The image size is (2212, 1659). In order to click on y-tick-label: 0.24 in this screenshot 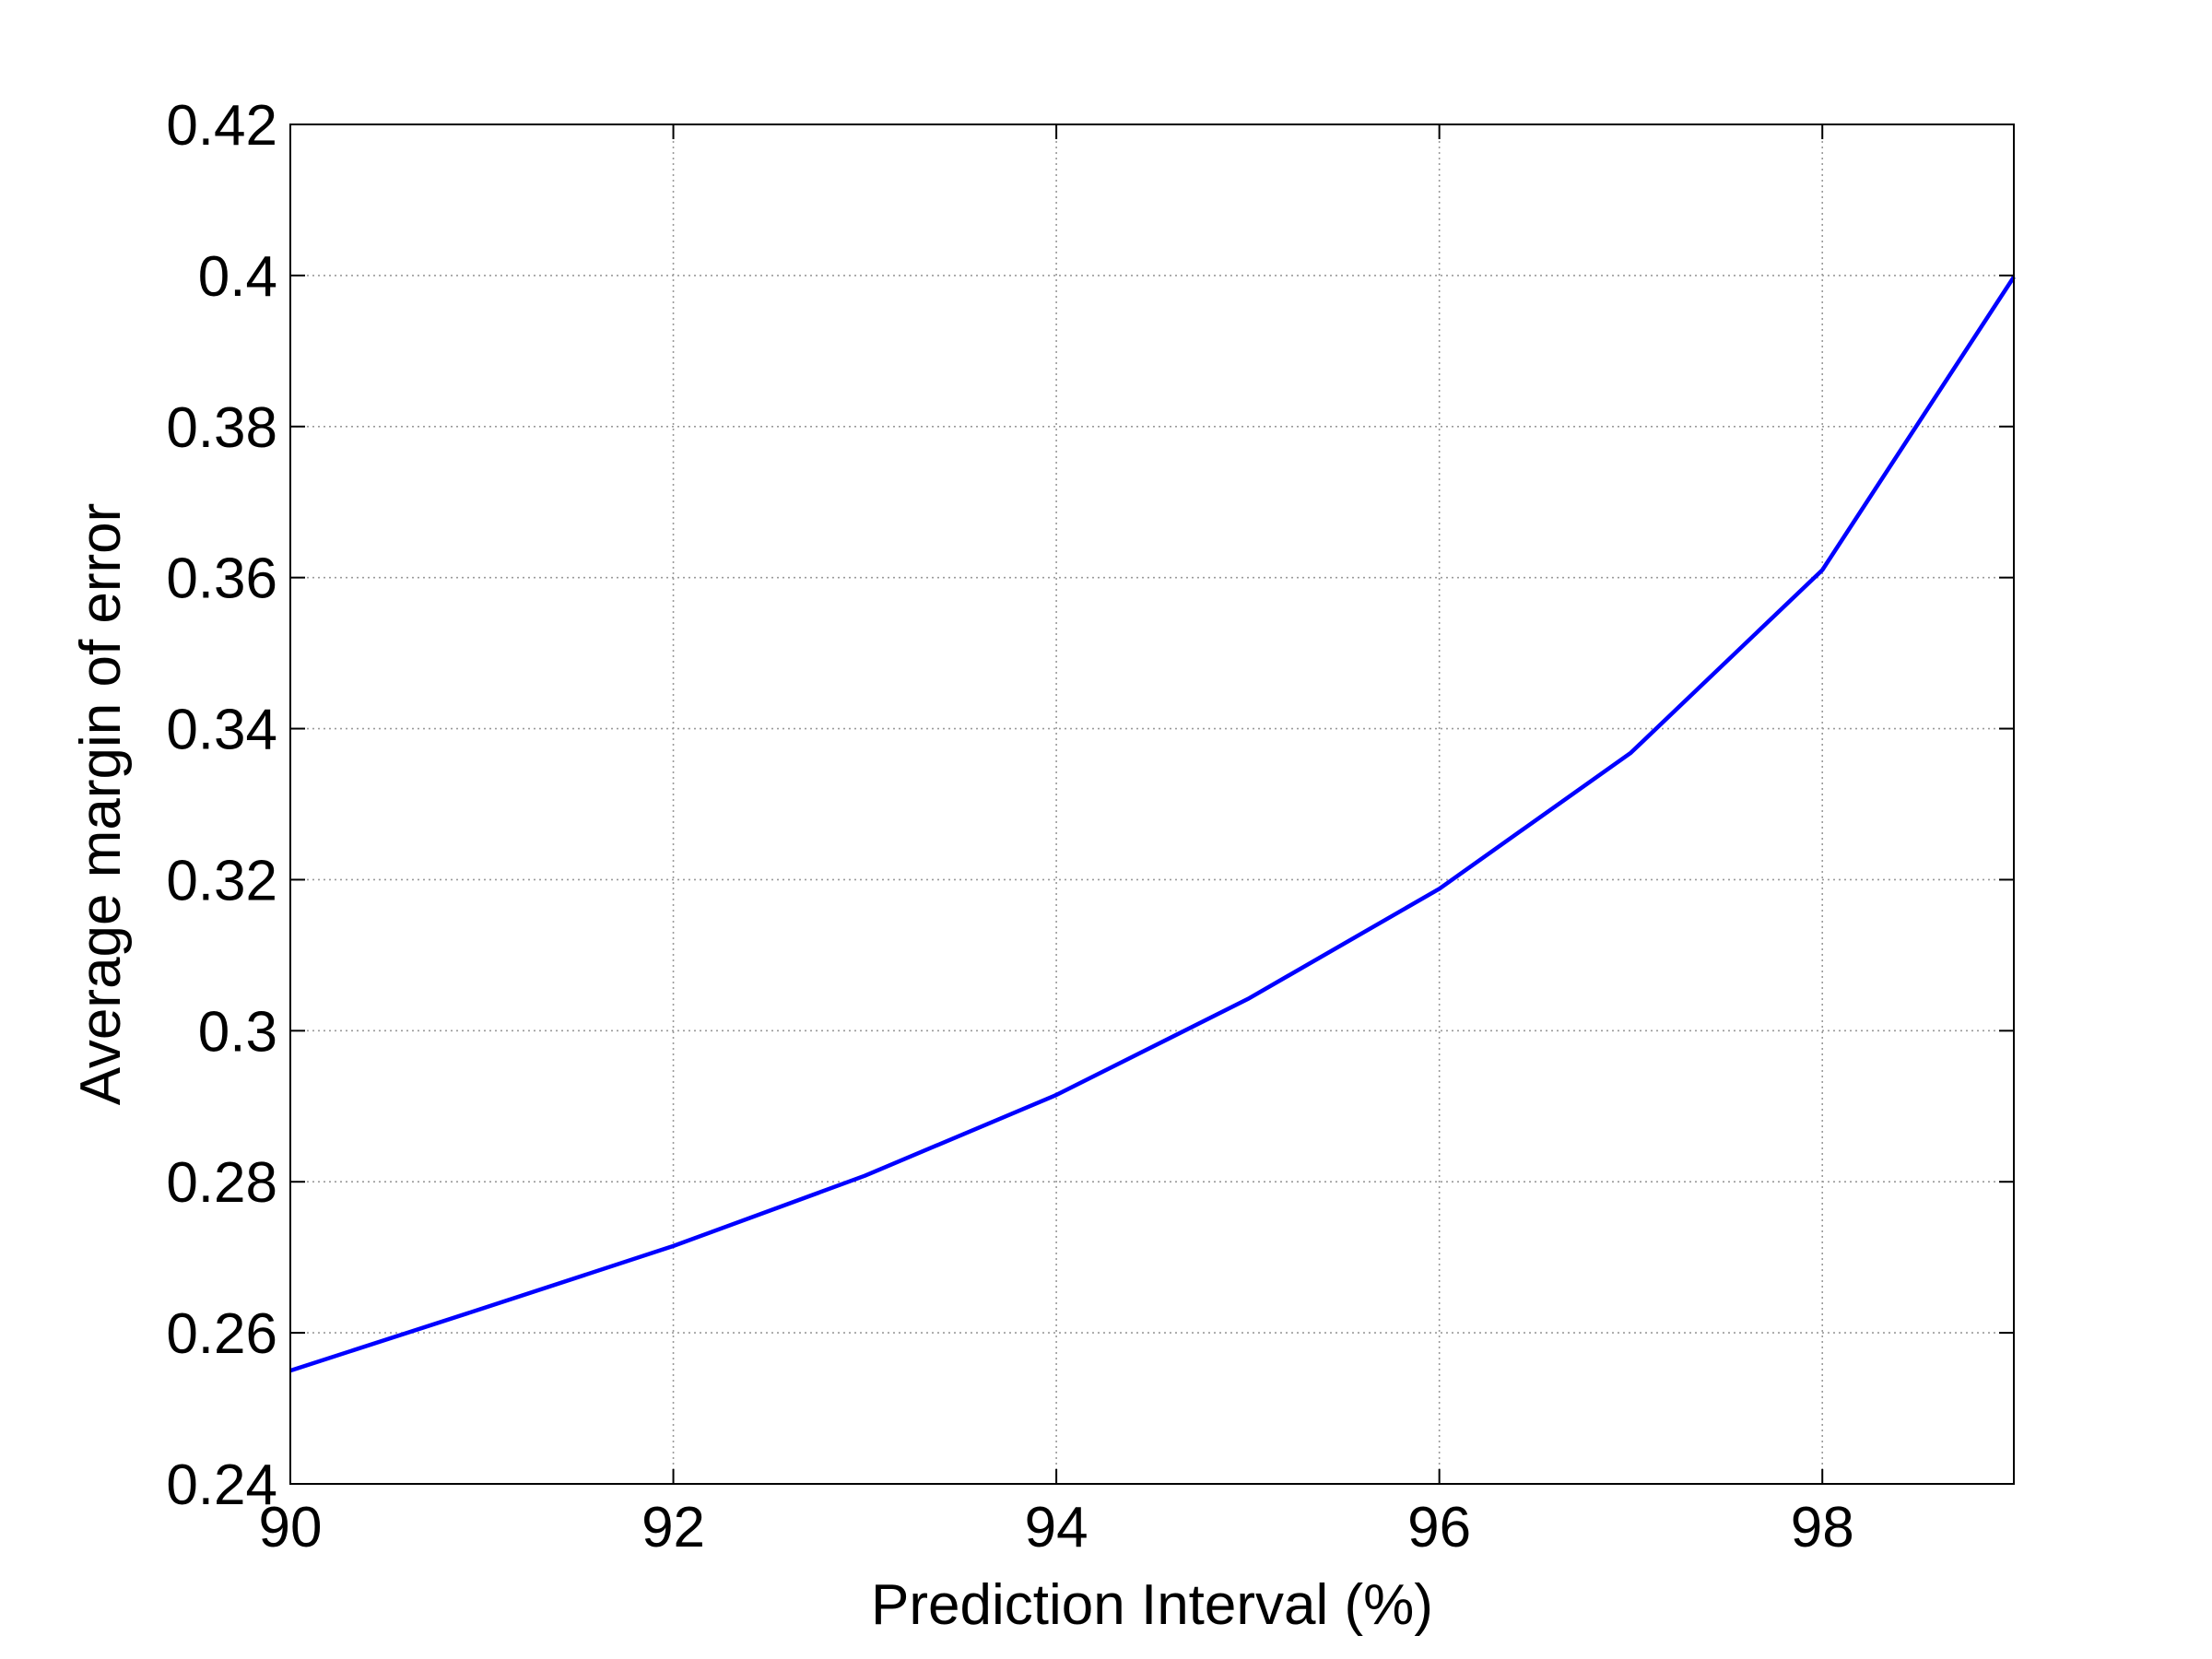, I will do `click(221, 1485)`.